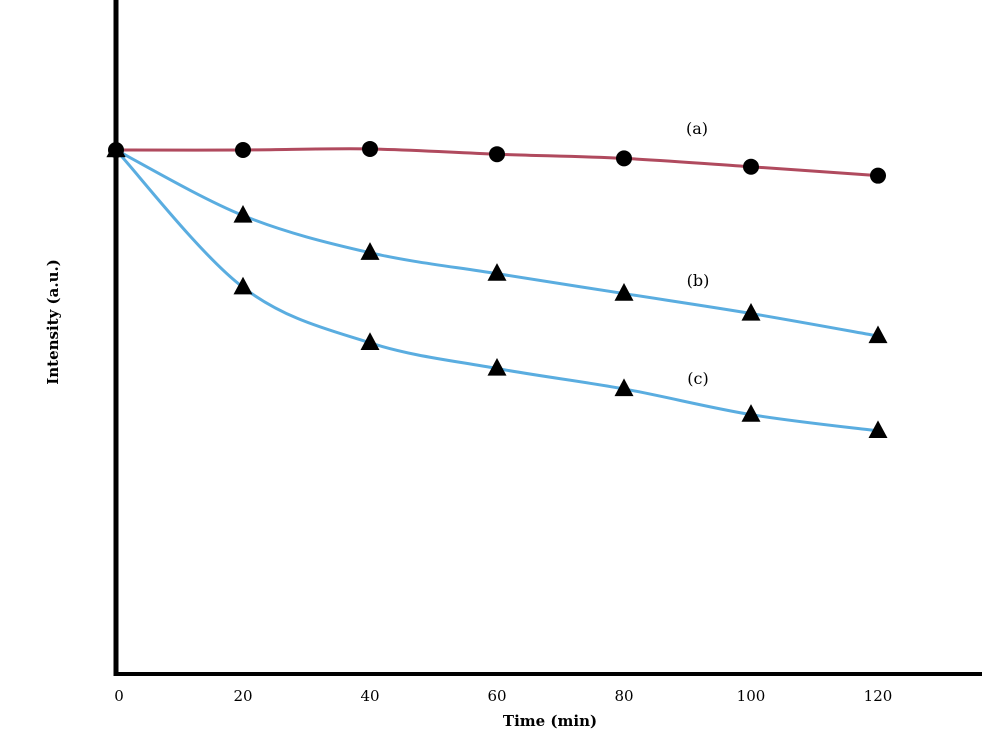 The image size is (1000, 740). I want to click on x-tick-labels: 0 20 40 60 80 100 120, so click(503, 696).